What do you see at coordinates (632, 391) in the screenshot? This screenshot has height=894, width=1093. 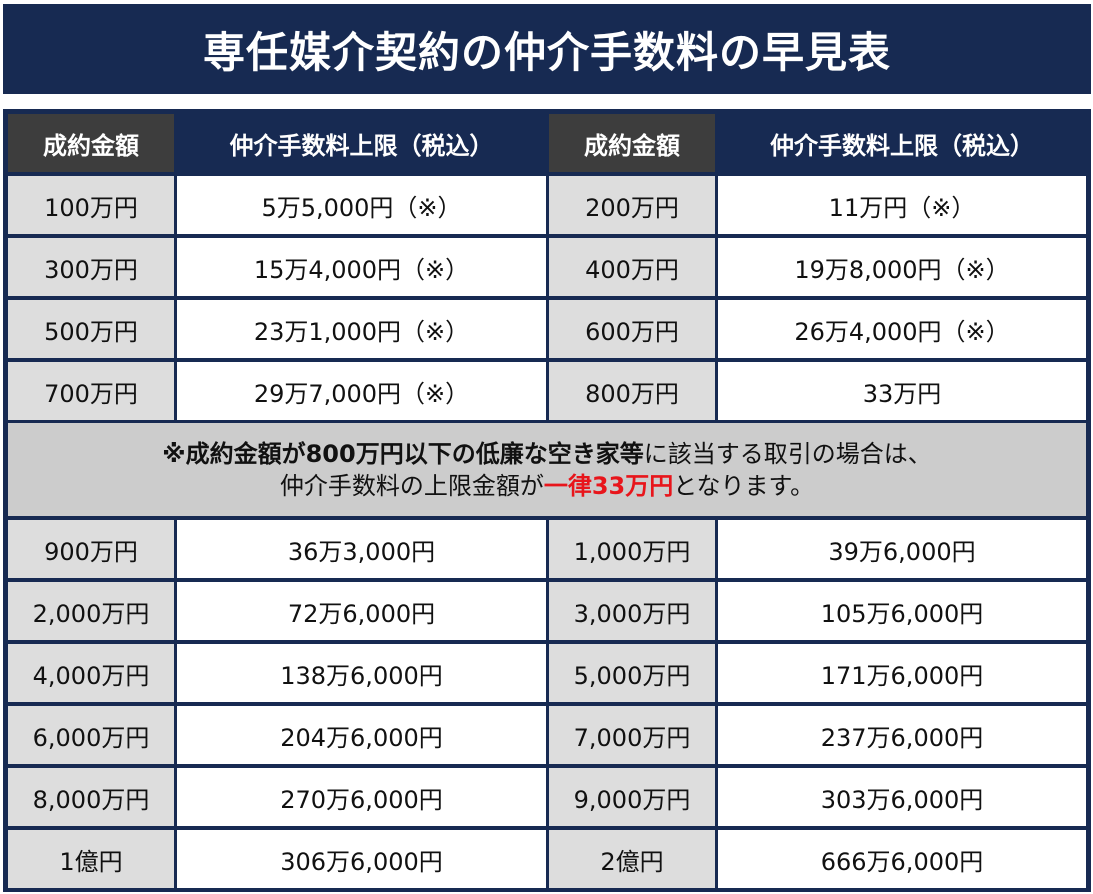 I see `amount-cell: 800万円` at bounding box center [632, 391].